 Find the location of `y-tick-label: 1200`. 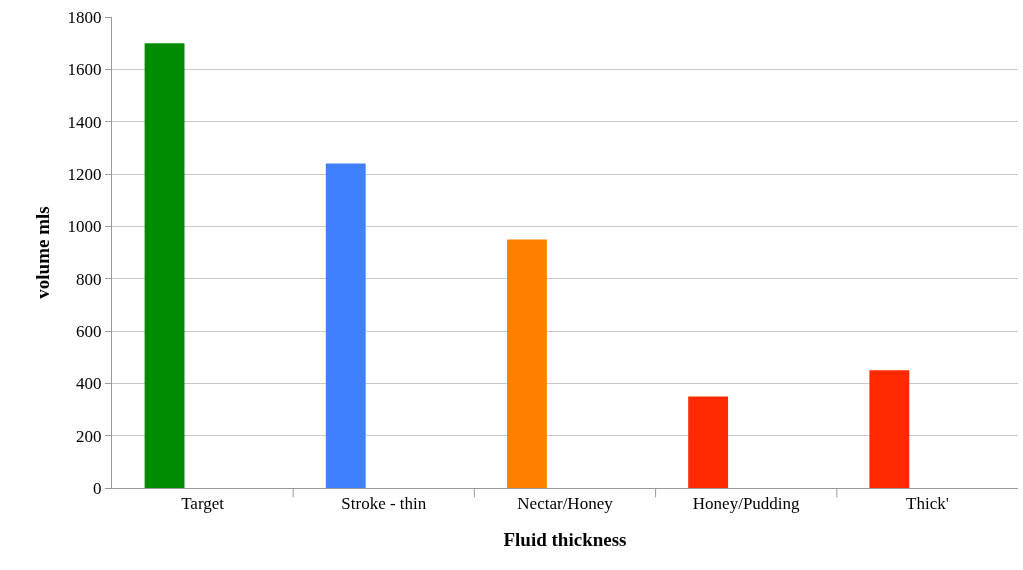

y-tick-label: 1200 is located at coordinates (84, 174).